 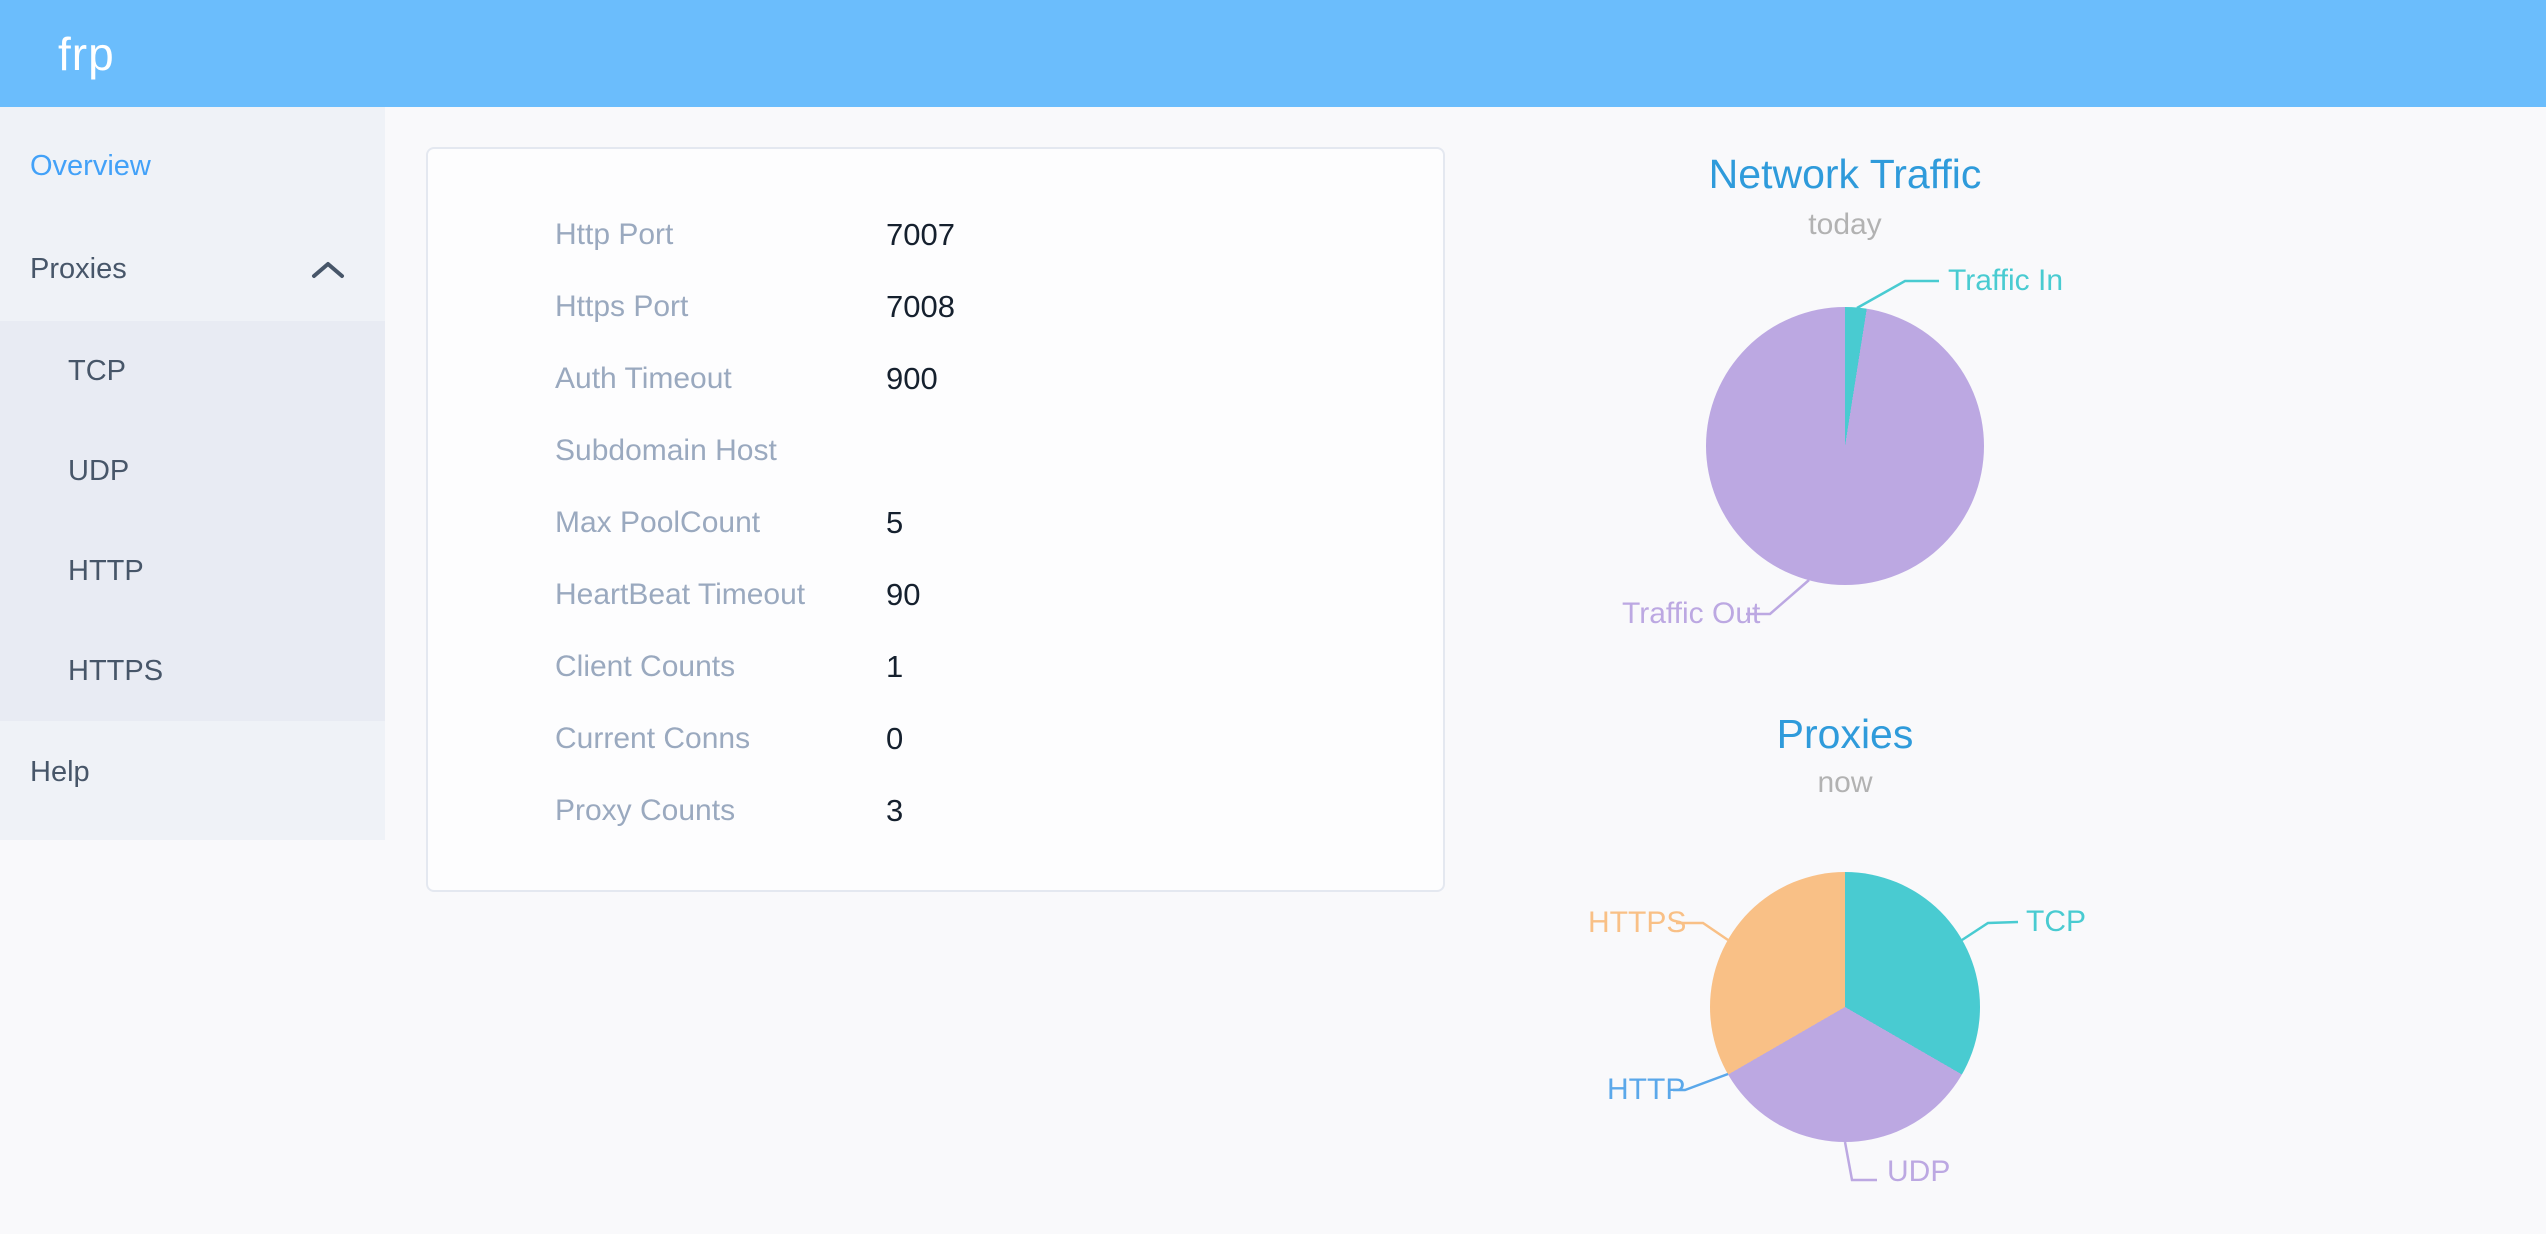 I want to click on pie-label-http: HTTP, so click(x=1646, y=1089).